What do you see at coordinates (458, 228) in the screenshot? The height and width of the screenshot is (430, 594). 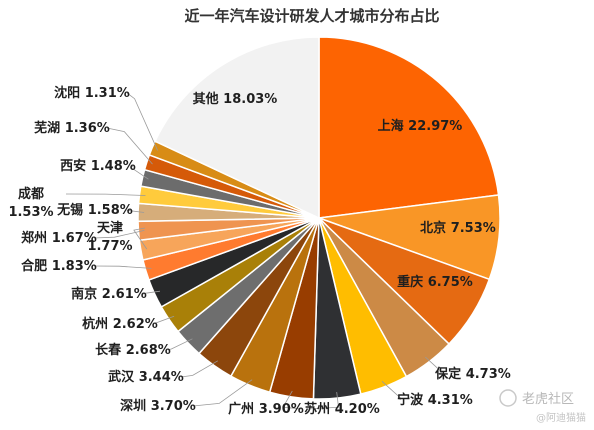 I see `slice-label-2: 北京 7.53%` at bounding box center [458, 228].